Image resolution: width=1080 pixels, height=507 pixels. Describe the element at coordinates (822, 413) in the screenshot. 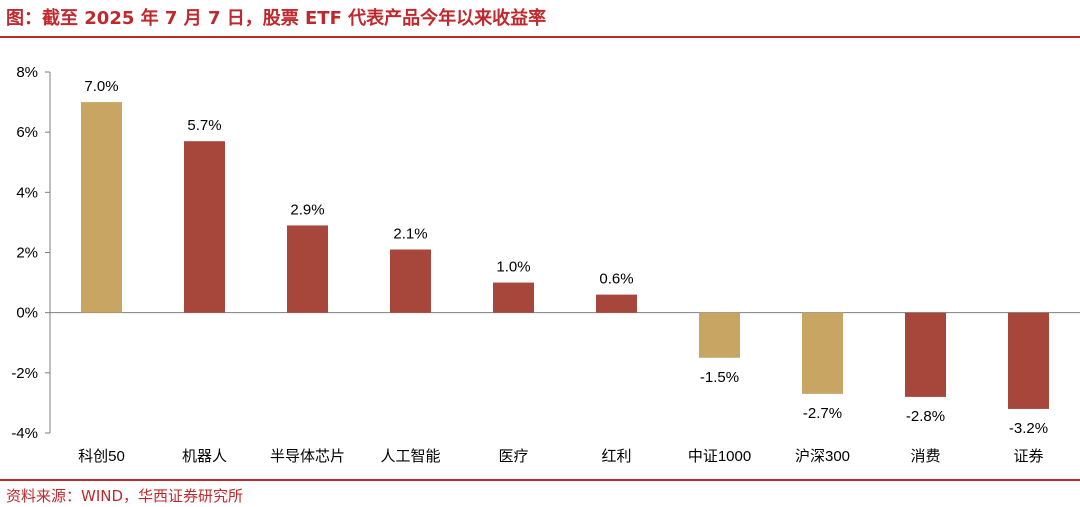

I see `data-label: -2.7%` at that location.